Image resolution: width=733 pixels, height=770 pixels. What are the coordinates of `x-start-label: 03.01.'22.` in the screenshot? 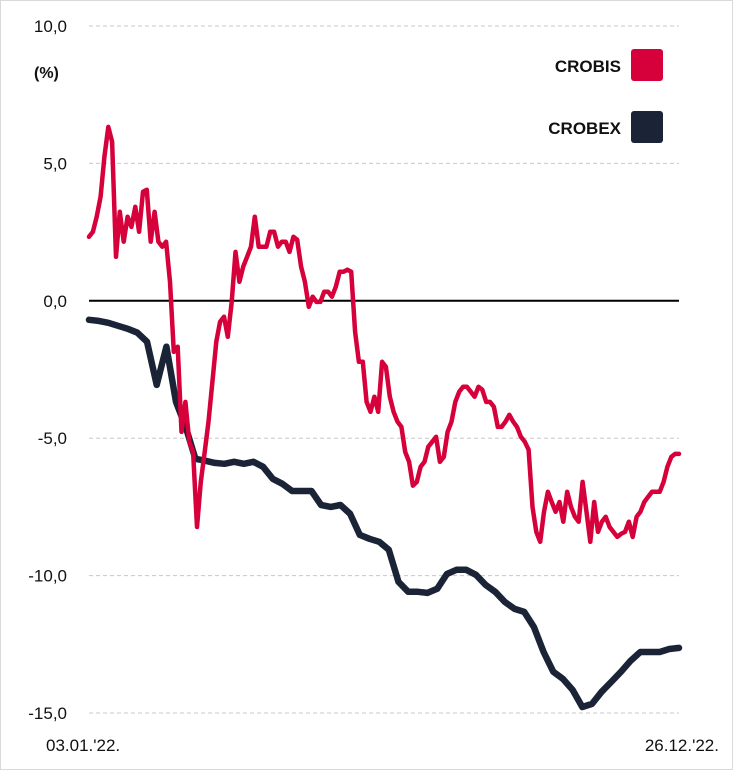 It's located at (83, 745).